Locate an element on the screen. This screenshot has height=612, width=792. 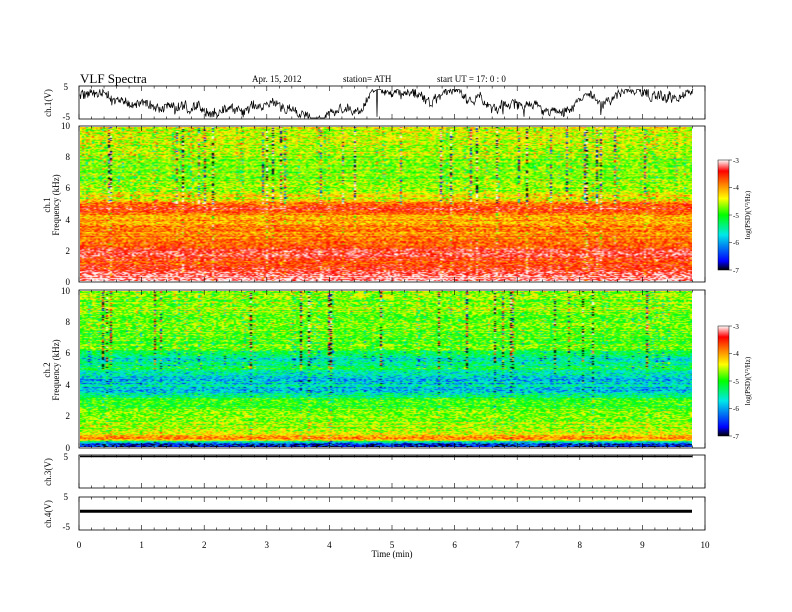
x-tick-label-8: 8 is located at coordinates (580, 545).